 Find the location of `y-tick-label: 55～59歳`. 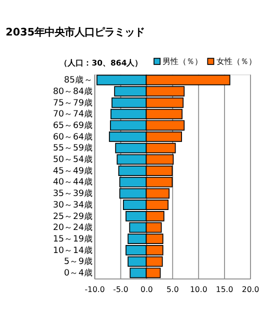

y-tick-label: 55～59歳 is located at coordinates (73, 148).